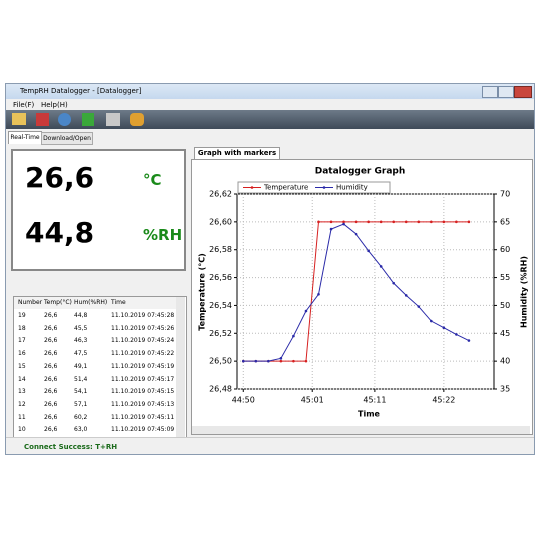 This screenshot has width=540, height=540. I want to click on database-icon, so click(137, 119).